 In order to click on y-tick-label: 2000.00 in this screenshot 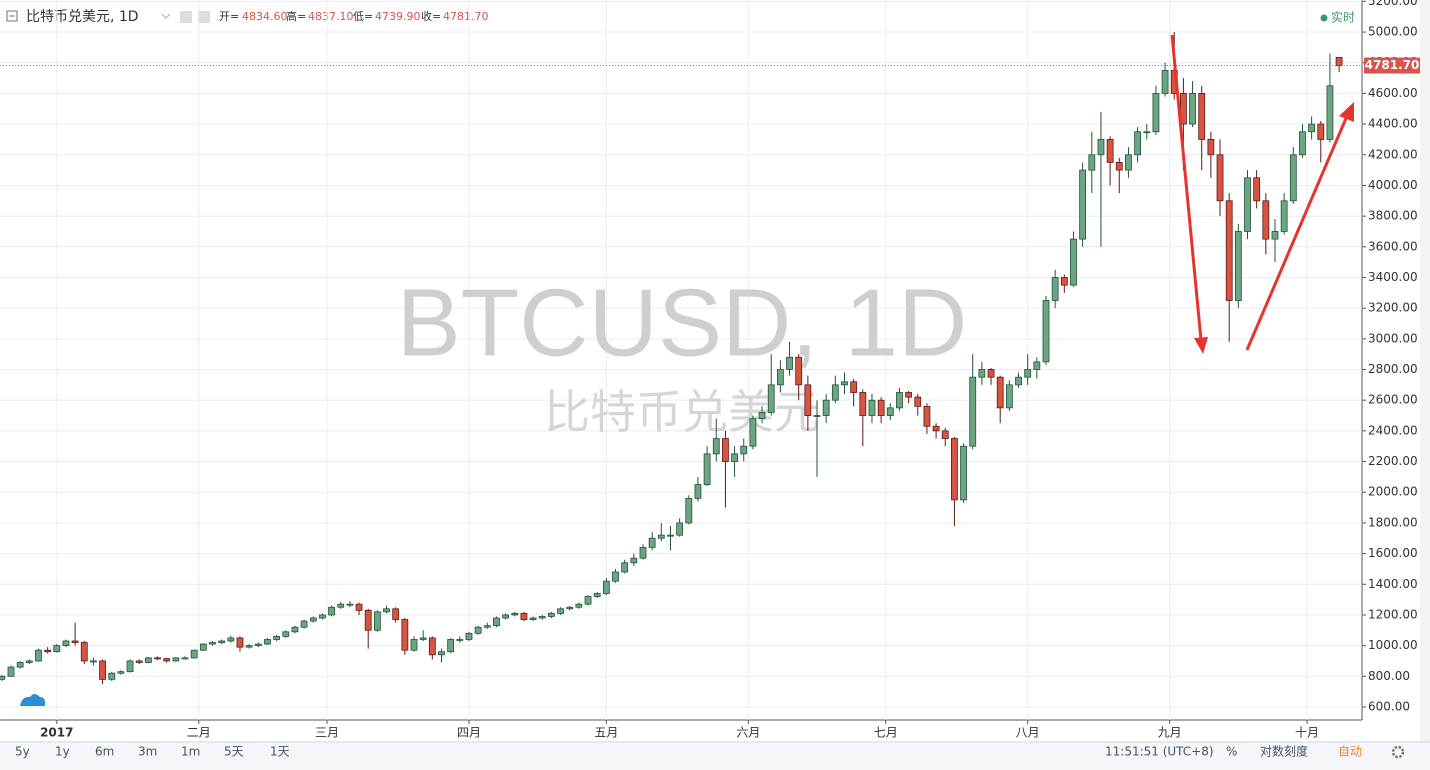, I will do `click(1393, 492)`.